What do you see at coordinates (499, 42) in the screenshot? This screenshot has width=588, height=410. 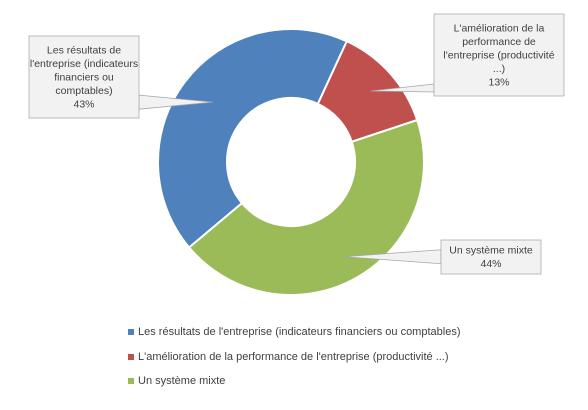 I see `data-label-text-amelioration: performance de` at bounding box center [499, 42].